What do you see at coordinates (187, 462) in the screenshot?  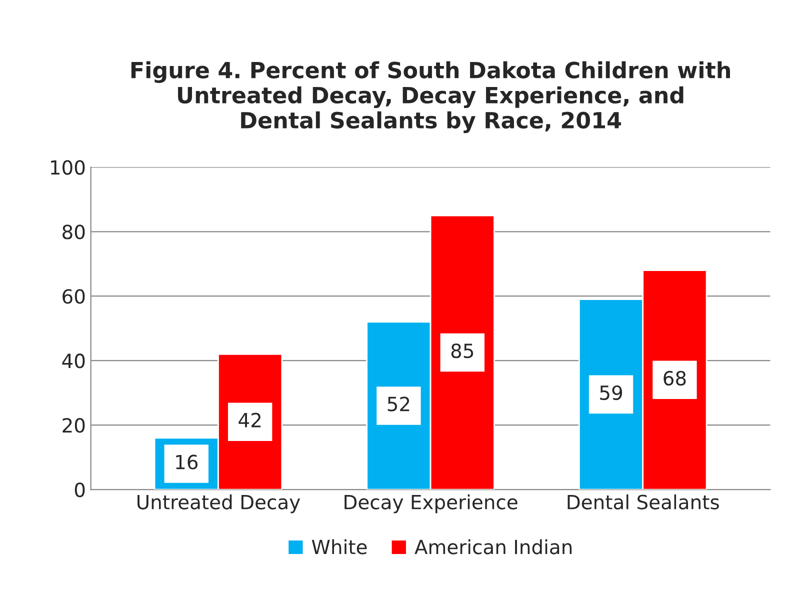 I see `data-label: 16` at bounding box center [187, 462].